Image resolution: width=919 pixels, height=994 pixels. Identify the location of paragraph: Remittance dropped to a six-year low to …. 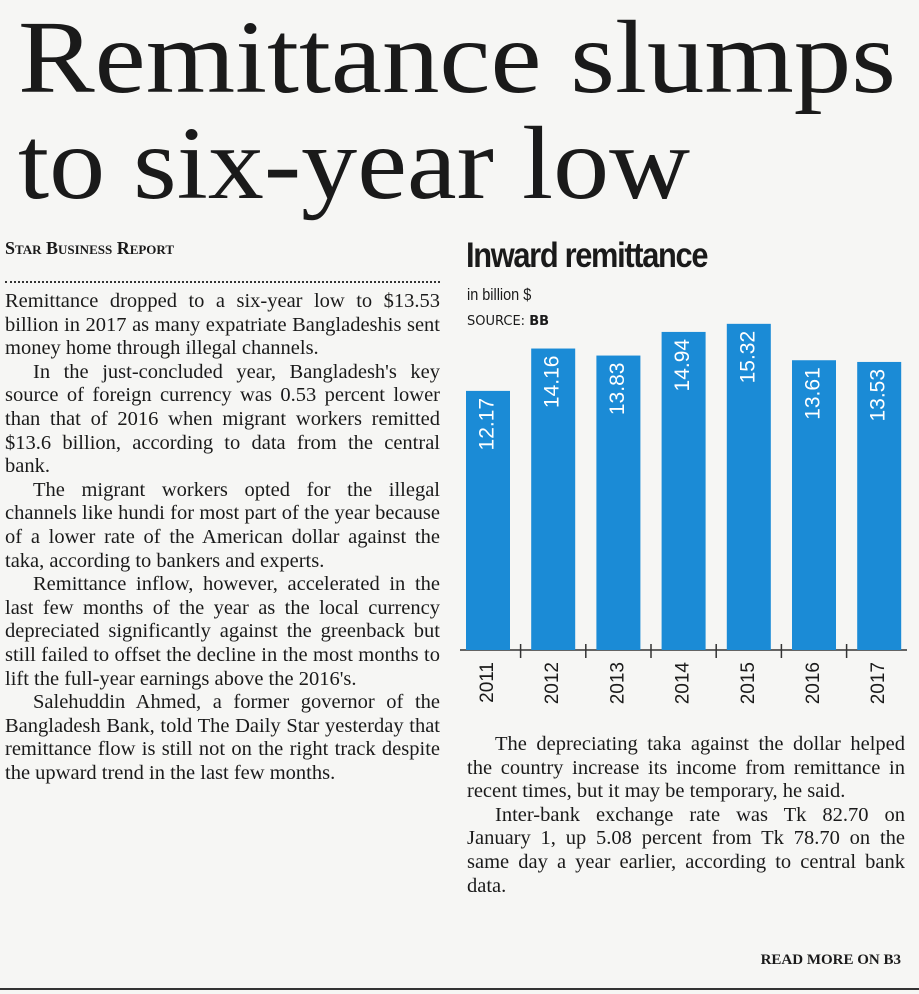
(222, 325).